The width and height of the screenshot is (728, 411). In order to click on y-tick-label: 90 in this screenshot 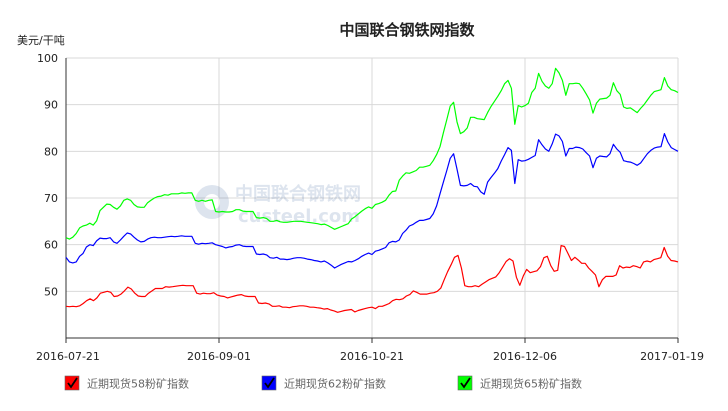, I will do `click(51, 105)`.